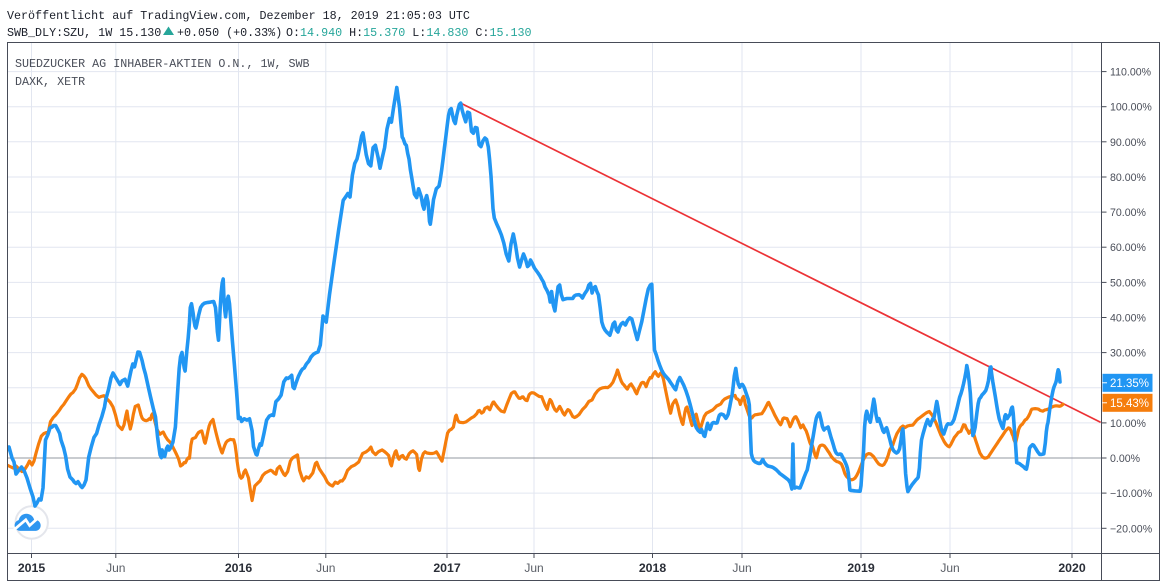 The width and height of the screenshot is (1166, 588). Describe the element at coordinates (1128, 424) in the screenshot. I see `svg-text: 10.00%` at that location.